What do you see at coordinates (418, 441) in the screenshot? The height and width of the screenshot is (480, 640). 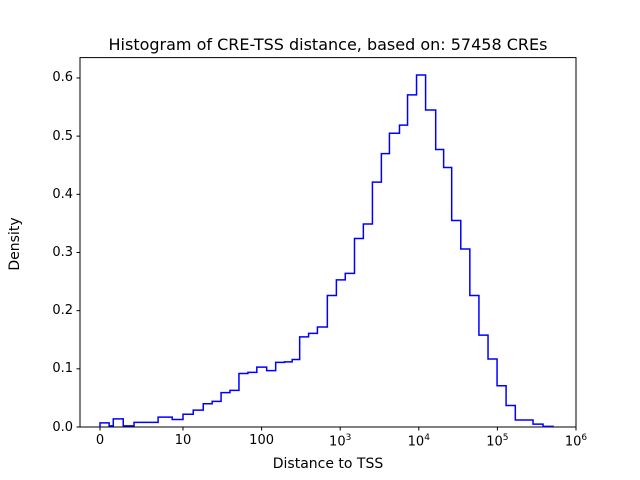 I see `x-tick-label: 10⁴` at bounding box center [418, 441].